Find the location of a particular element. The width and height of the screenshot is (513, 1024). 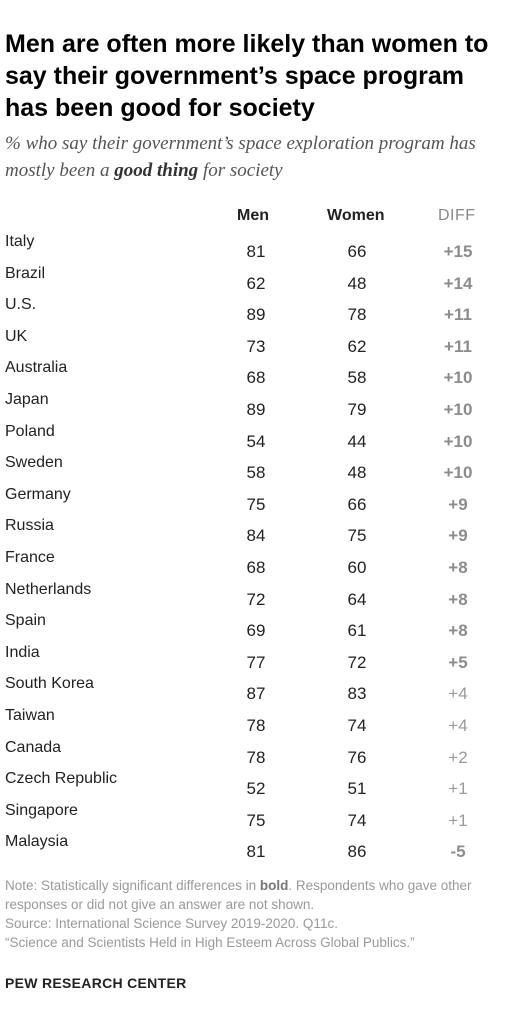

country-label: India is located at coordinates (22, 652).